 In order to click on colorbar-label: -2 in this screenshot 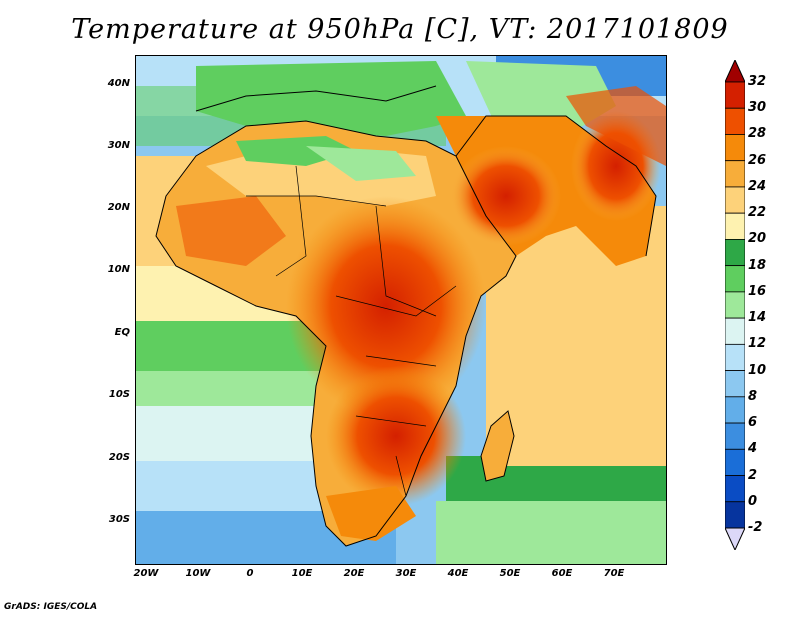, I will do `click(755, 527)`.